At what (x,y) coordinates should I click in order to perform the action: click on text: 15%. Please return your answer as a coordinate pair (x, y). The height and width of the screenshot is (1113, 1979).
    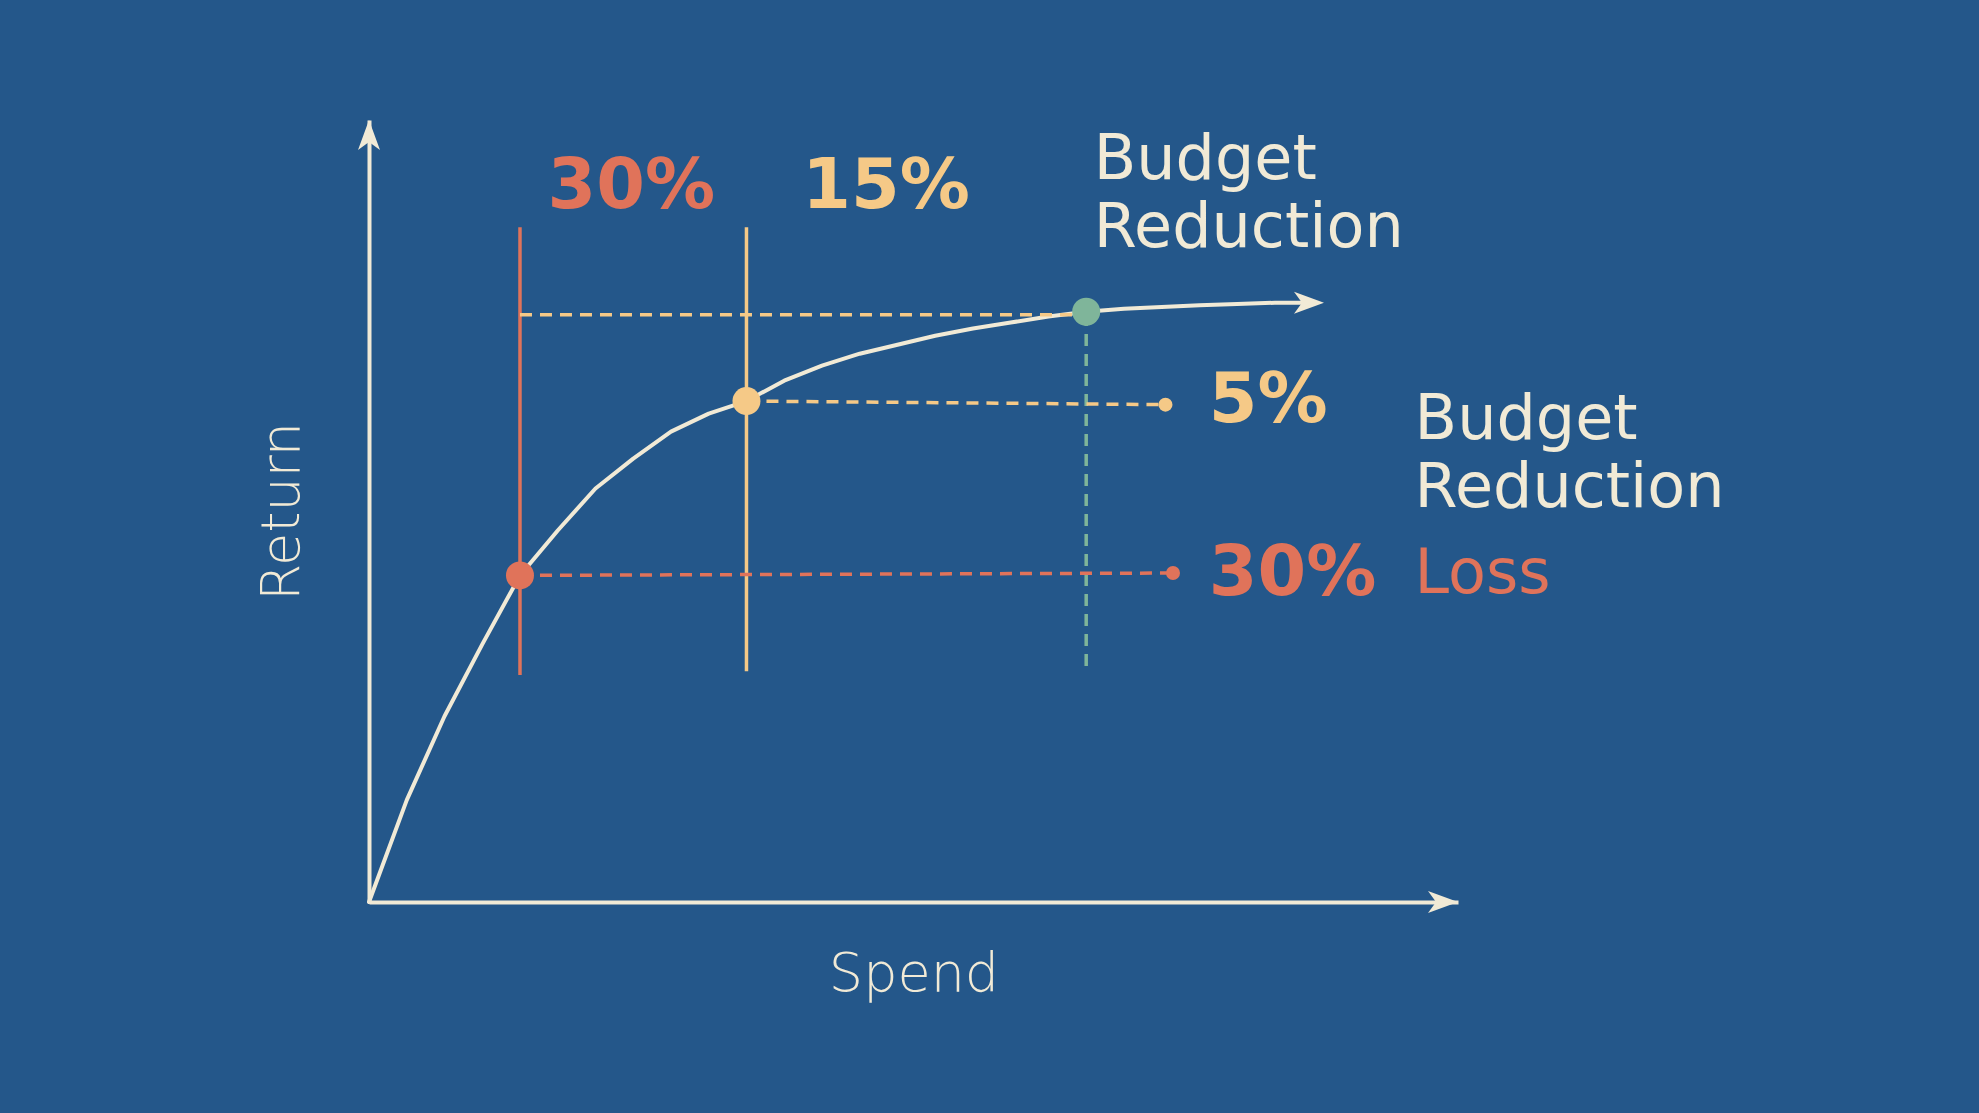
    Looking at the image, I should click on (886, 183).